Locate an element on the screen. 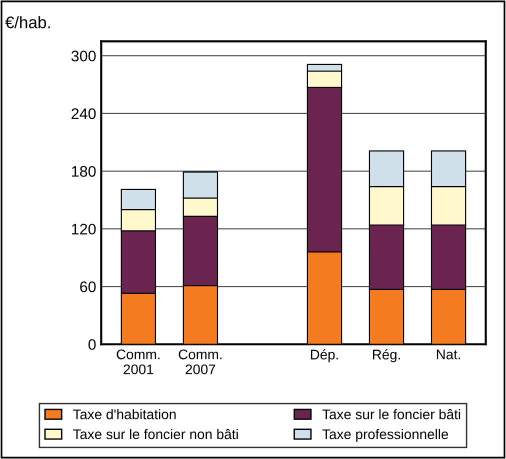 This screenshot has height=459, width=506. y-tick-label: 300 is located at coordinates (83, 56).